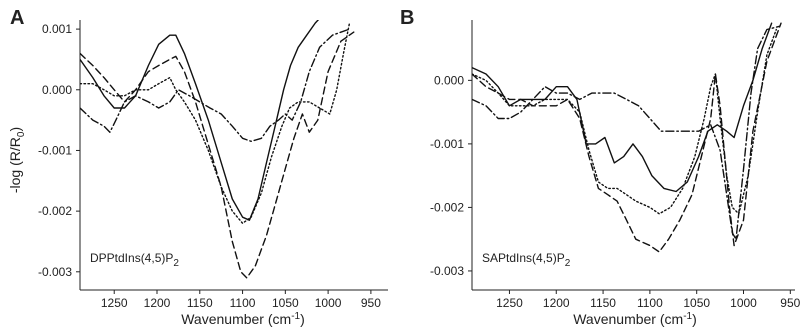  I want to click on panel-b-xlabel-tail: ), so click(694, 319).